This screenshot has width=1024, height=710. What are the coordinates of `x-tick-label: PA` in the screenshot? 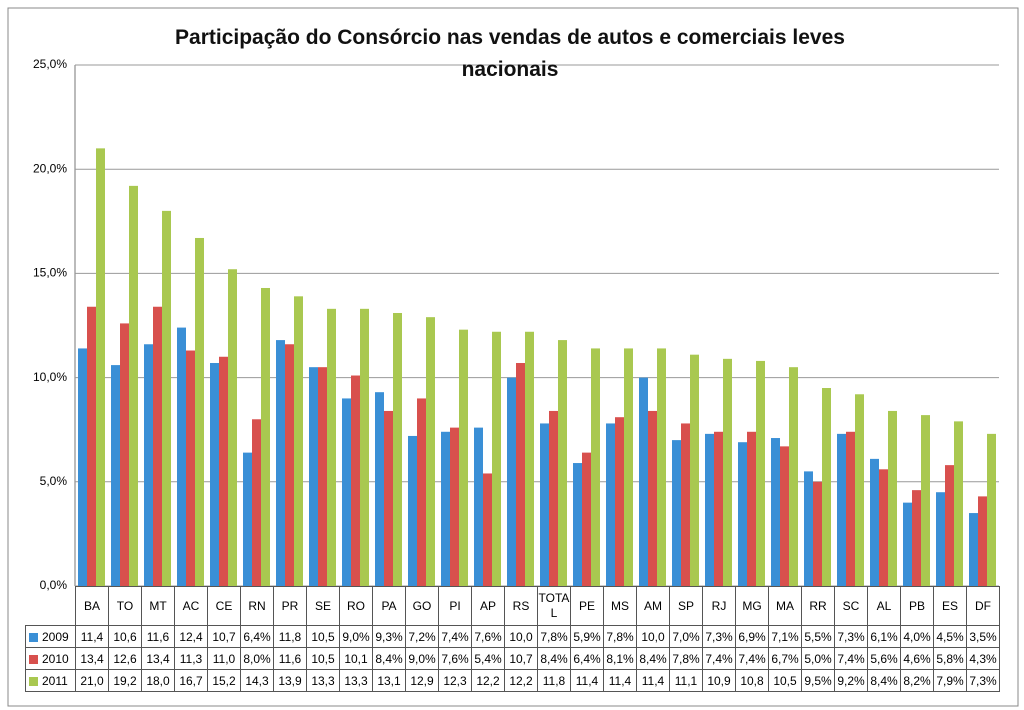 It's located at (389, 606).